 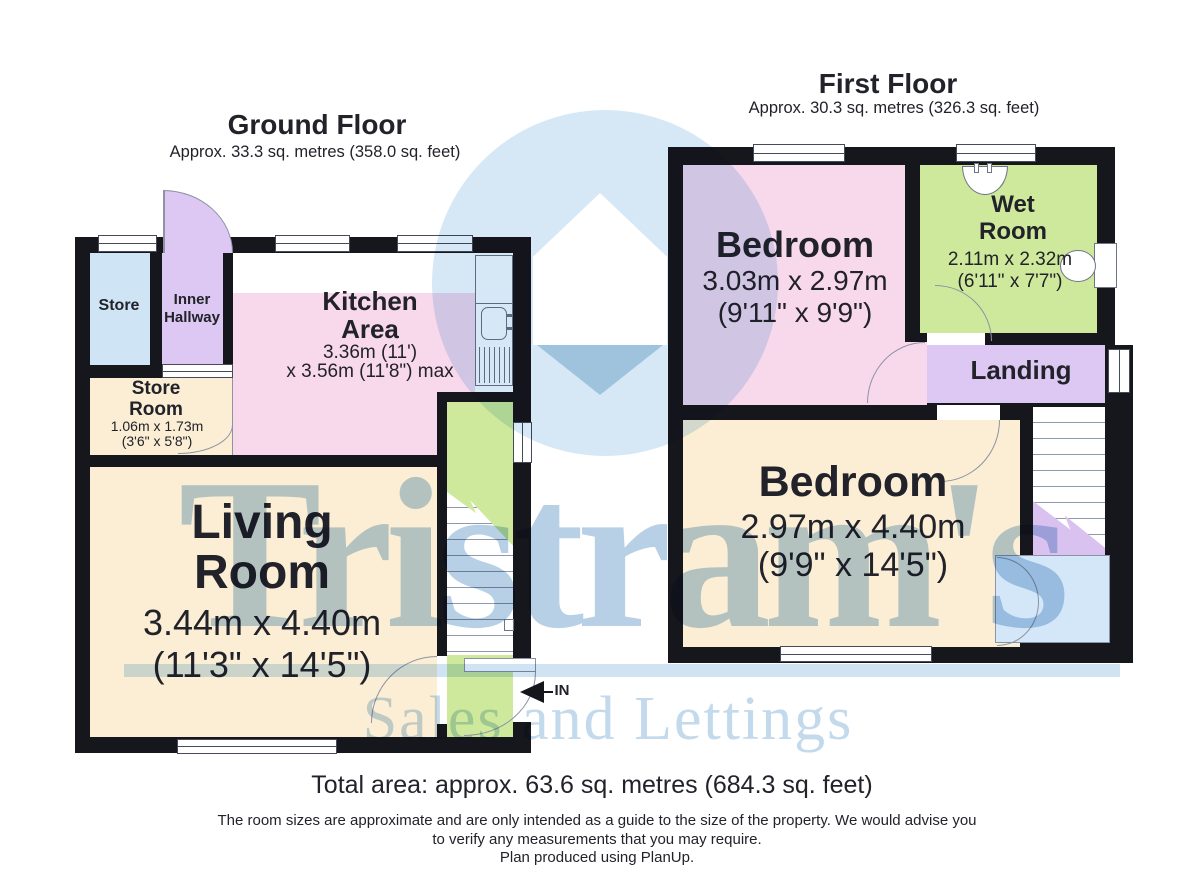 What do you see at coordinates (494, 303) in the screenshot?
I see `kitchen-counter-divider` at bounding box center [494, 303].